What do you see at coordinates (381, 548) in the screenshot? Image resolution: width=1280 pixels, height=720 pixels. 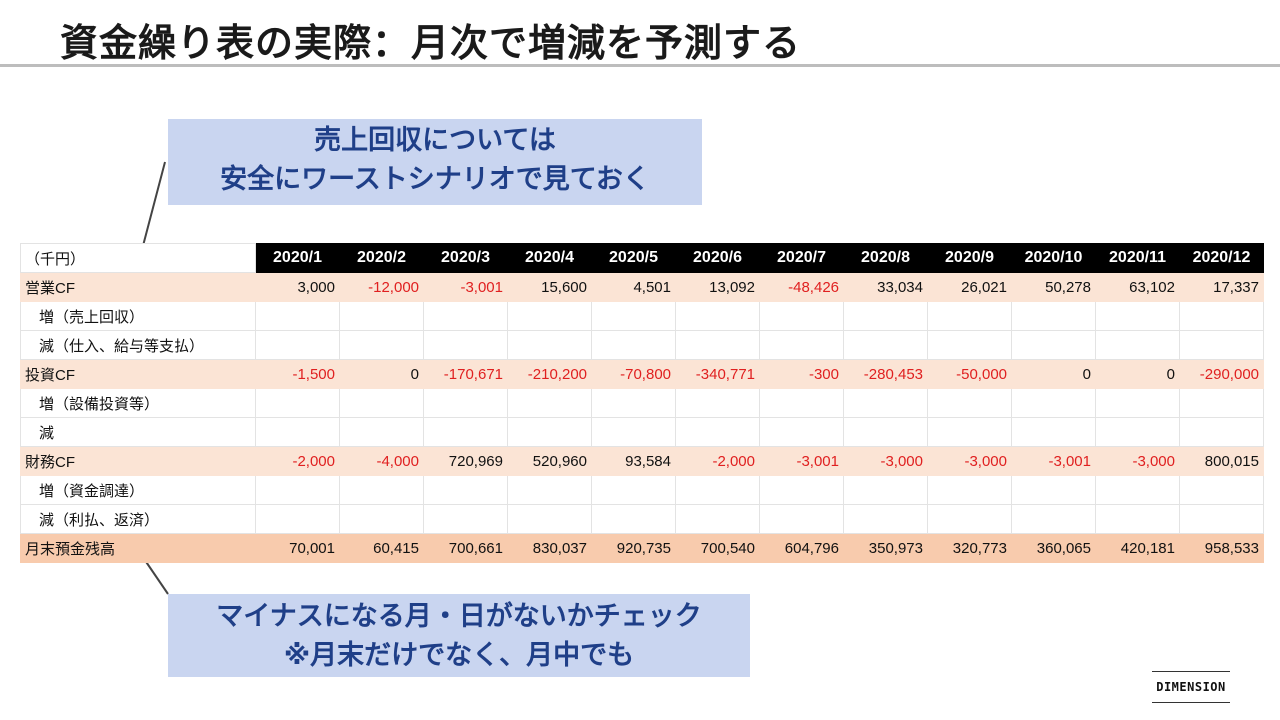 I see `table-cell: 60,415` at bounding box center [381, 548].